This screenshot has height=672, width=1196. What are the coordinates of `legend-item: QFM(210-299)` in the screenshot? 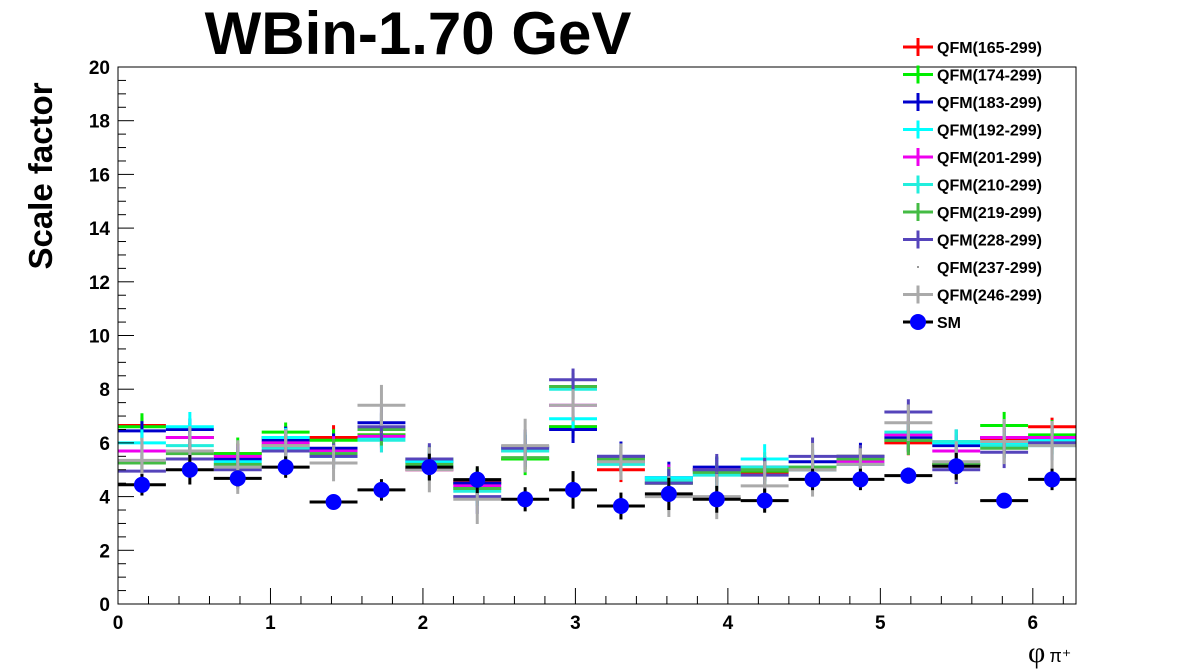 It's located at (972, 185).